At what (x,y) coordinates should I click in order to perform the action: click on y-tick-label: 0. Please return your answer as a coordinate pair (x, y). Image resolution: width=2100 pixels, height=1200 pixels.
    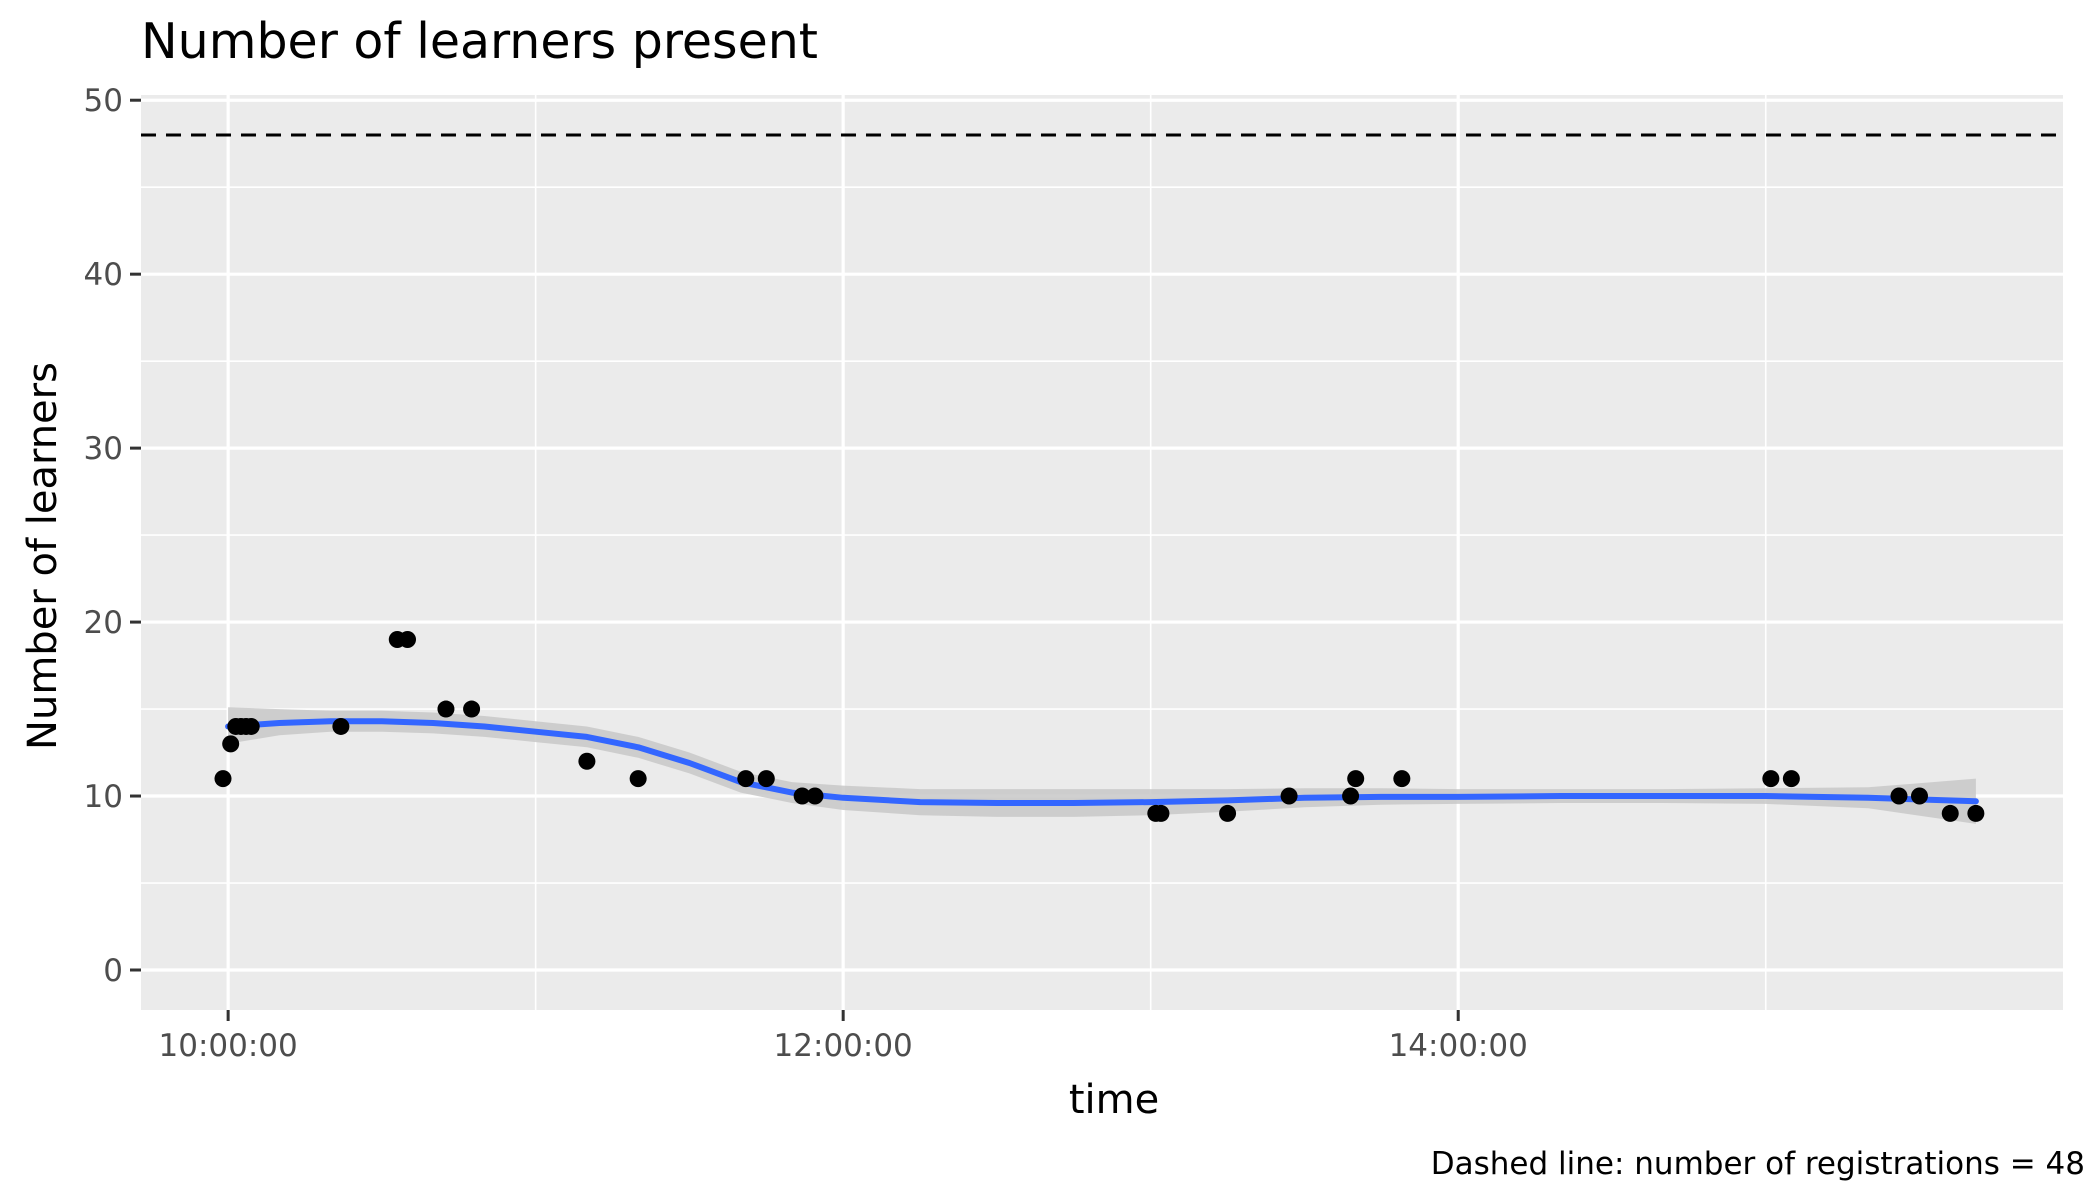
    Looking at the image, I should click on (113, 971).